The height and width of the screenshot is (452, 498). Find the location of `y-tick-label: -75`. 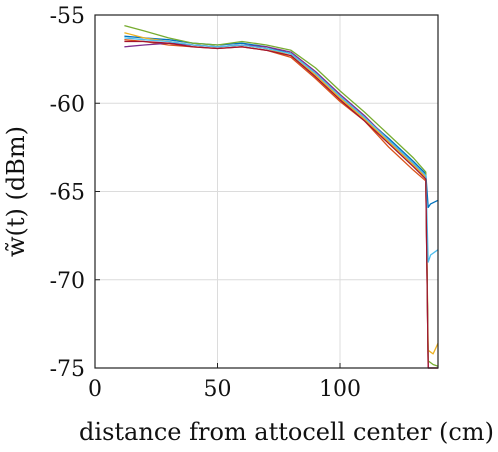

y-tick-label: -75 is located at coordinates (67, 369).